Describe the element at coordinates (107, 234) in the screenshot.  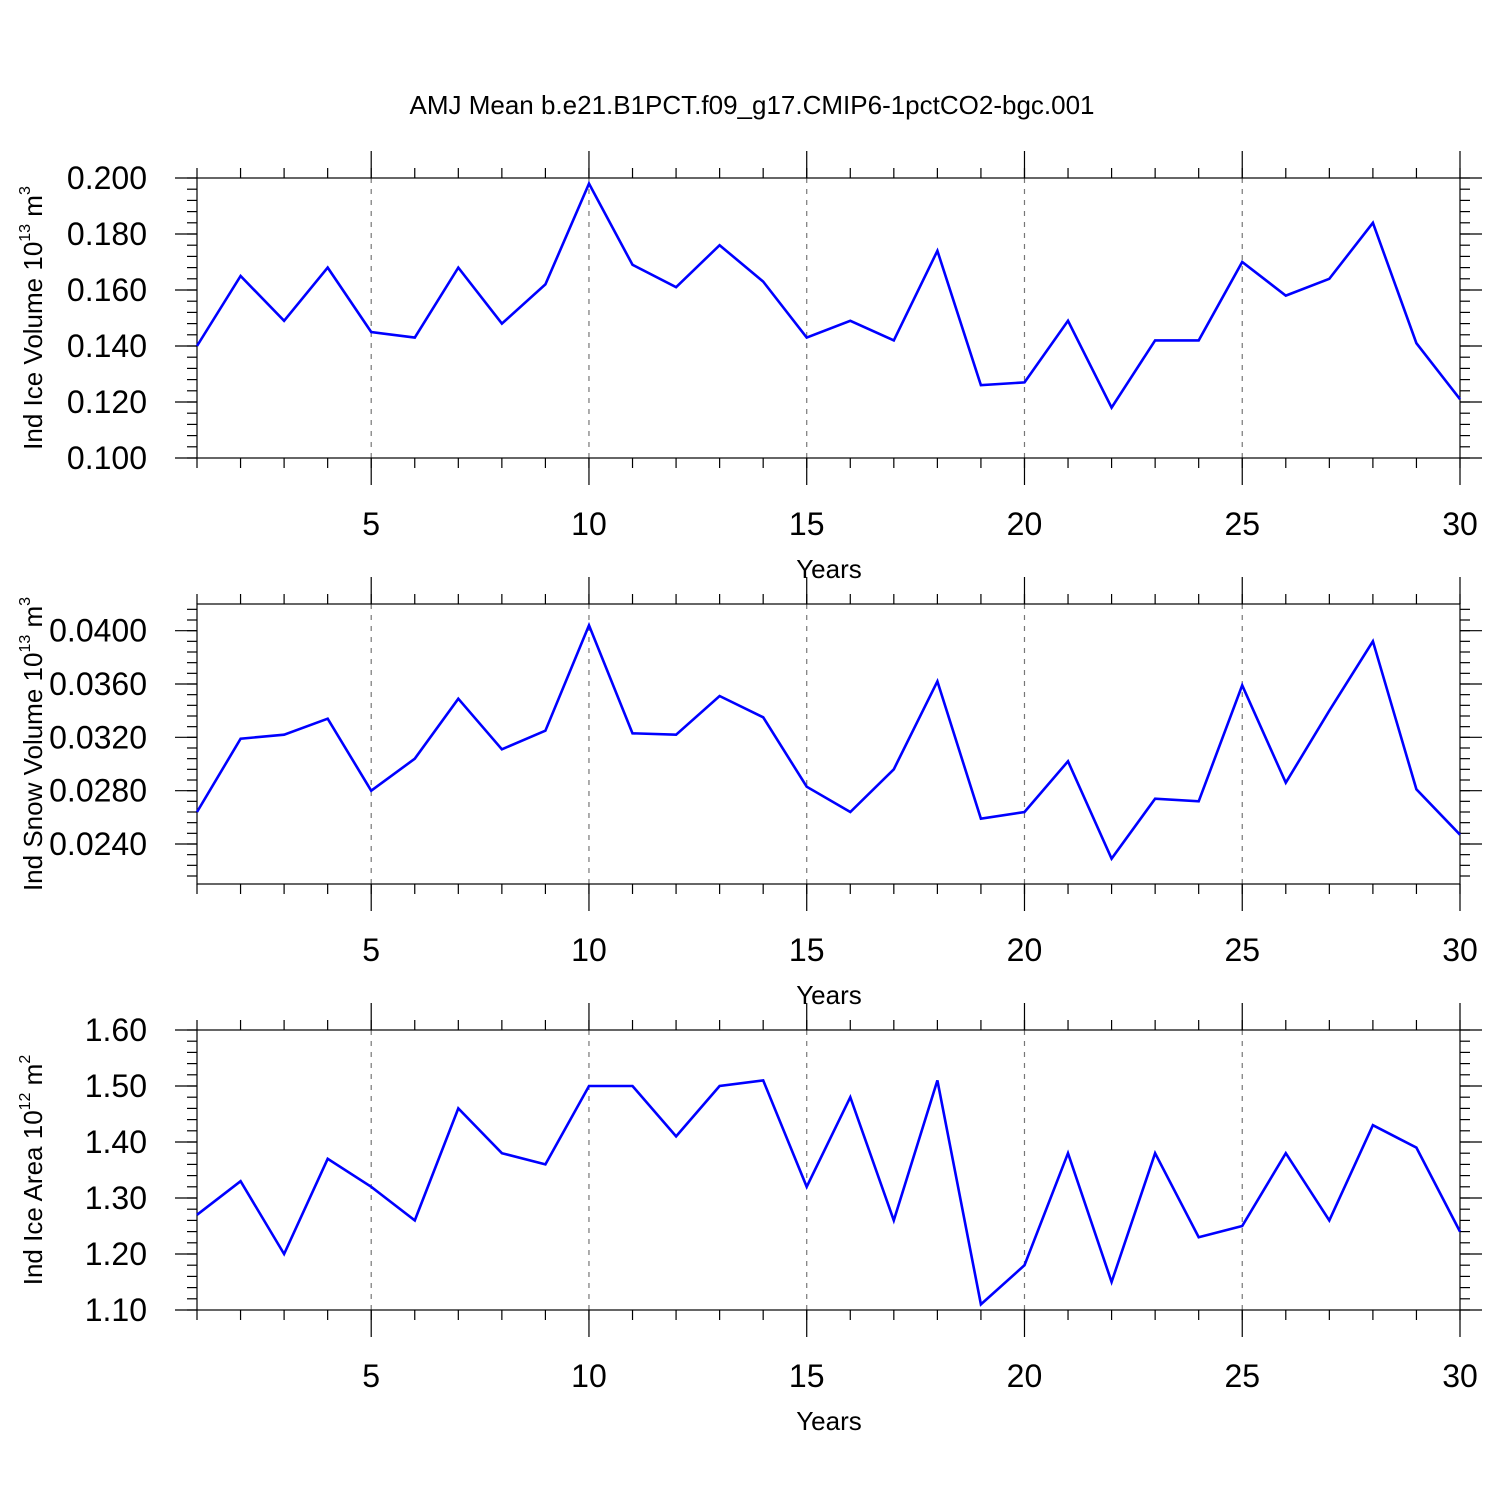
I see `y-tick-label: 0.180` at that location.